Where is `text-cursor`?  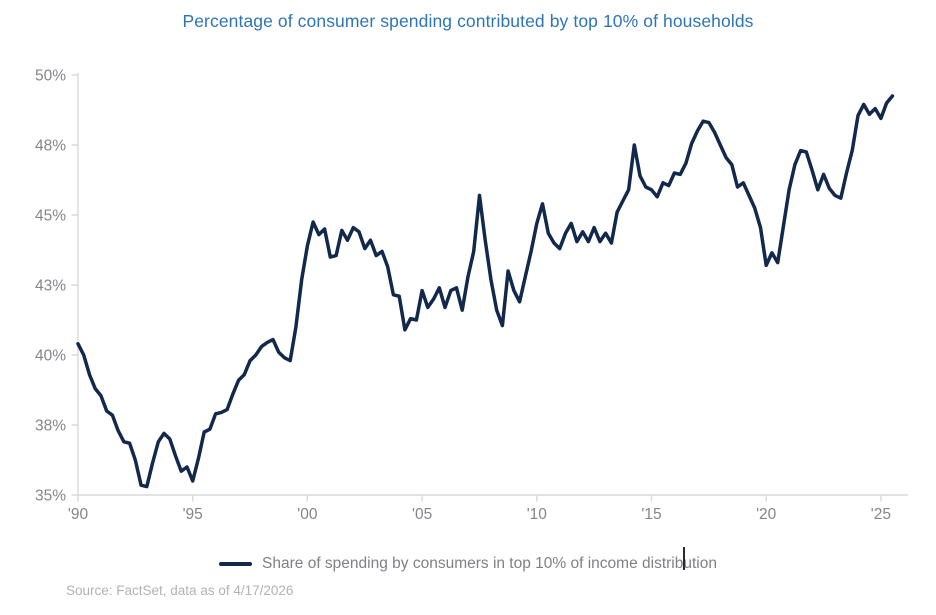
text-cursor is located at coordinates (684, 558).